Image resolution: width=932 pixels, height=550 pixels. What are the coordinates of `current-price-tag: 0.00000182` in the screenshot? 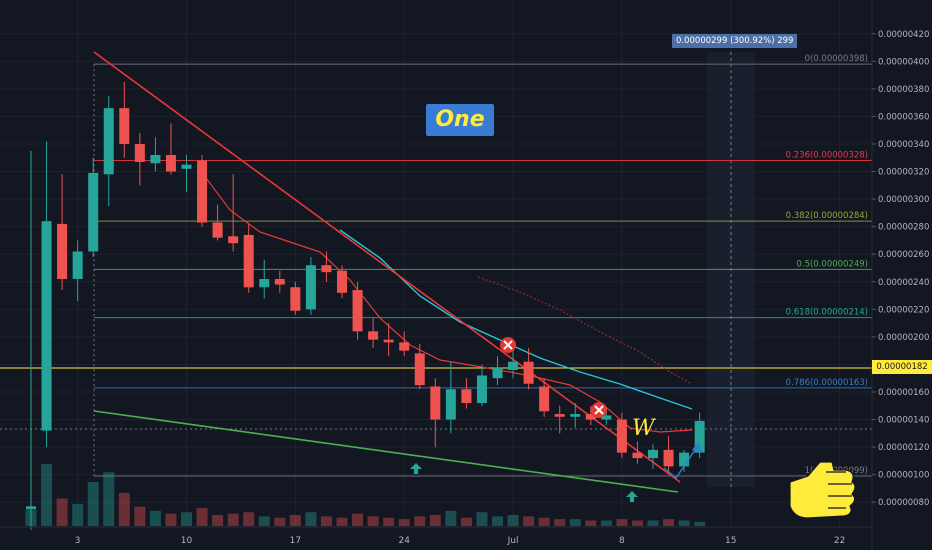 It's located at (902, 367).